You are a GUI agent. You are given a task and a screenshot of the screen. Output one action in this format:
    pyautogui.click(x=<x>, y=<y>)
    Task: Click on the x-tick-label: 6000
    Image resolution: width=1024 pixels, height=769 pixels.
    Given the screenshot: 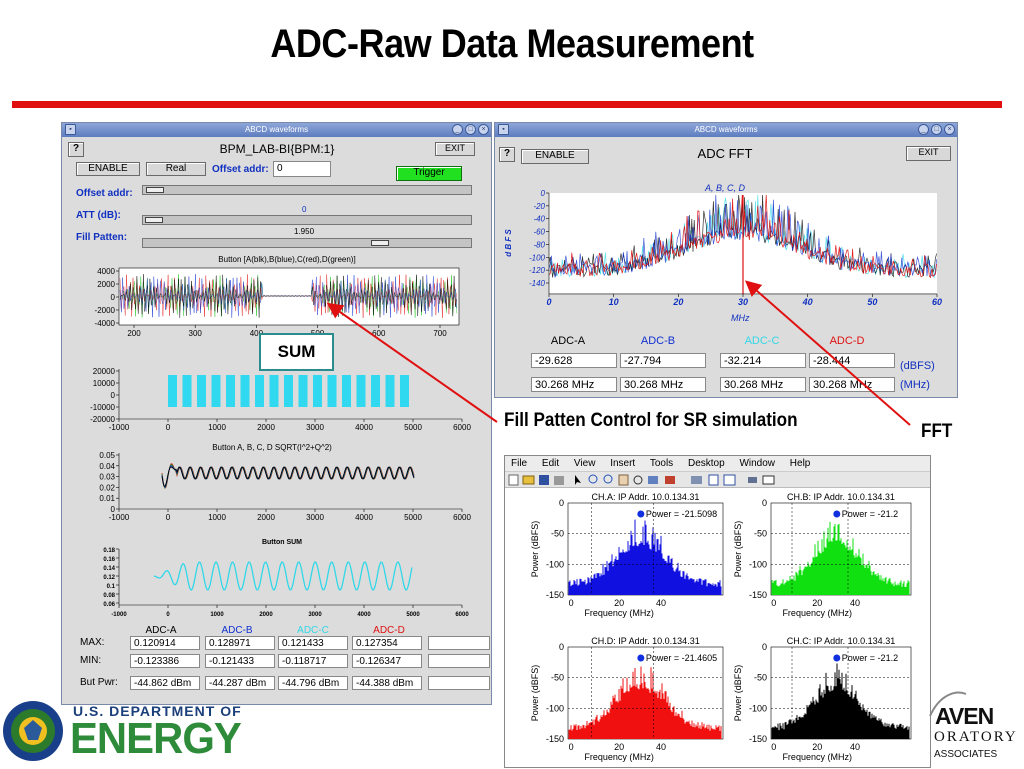 What is the action you would take?
    pyautogui.click(x=462, y=427)
    